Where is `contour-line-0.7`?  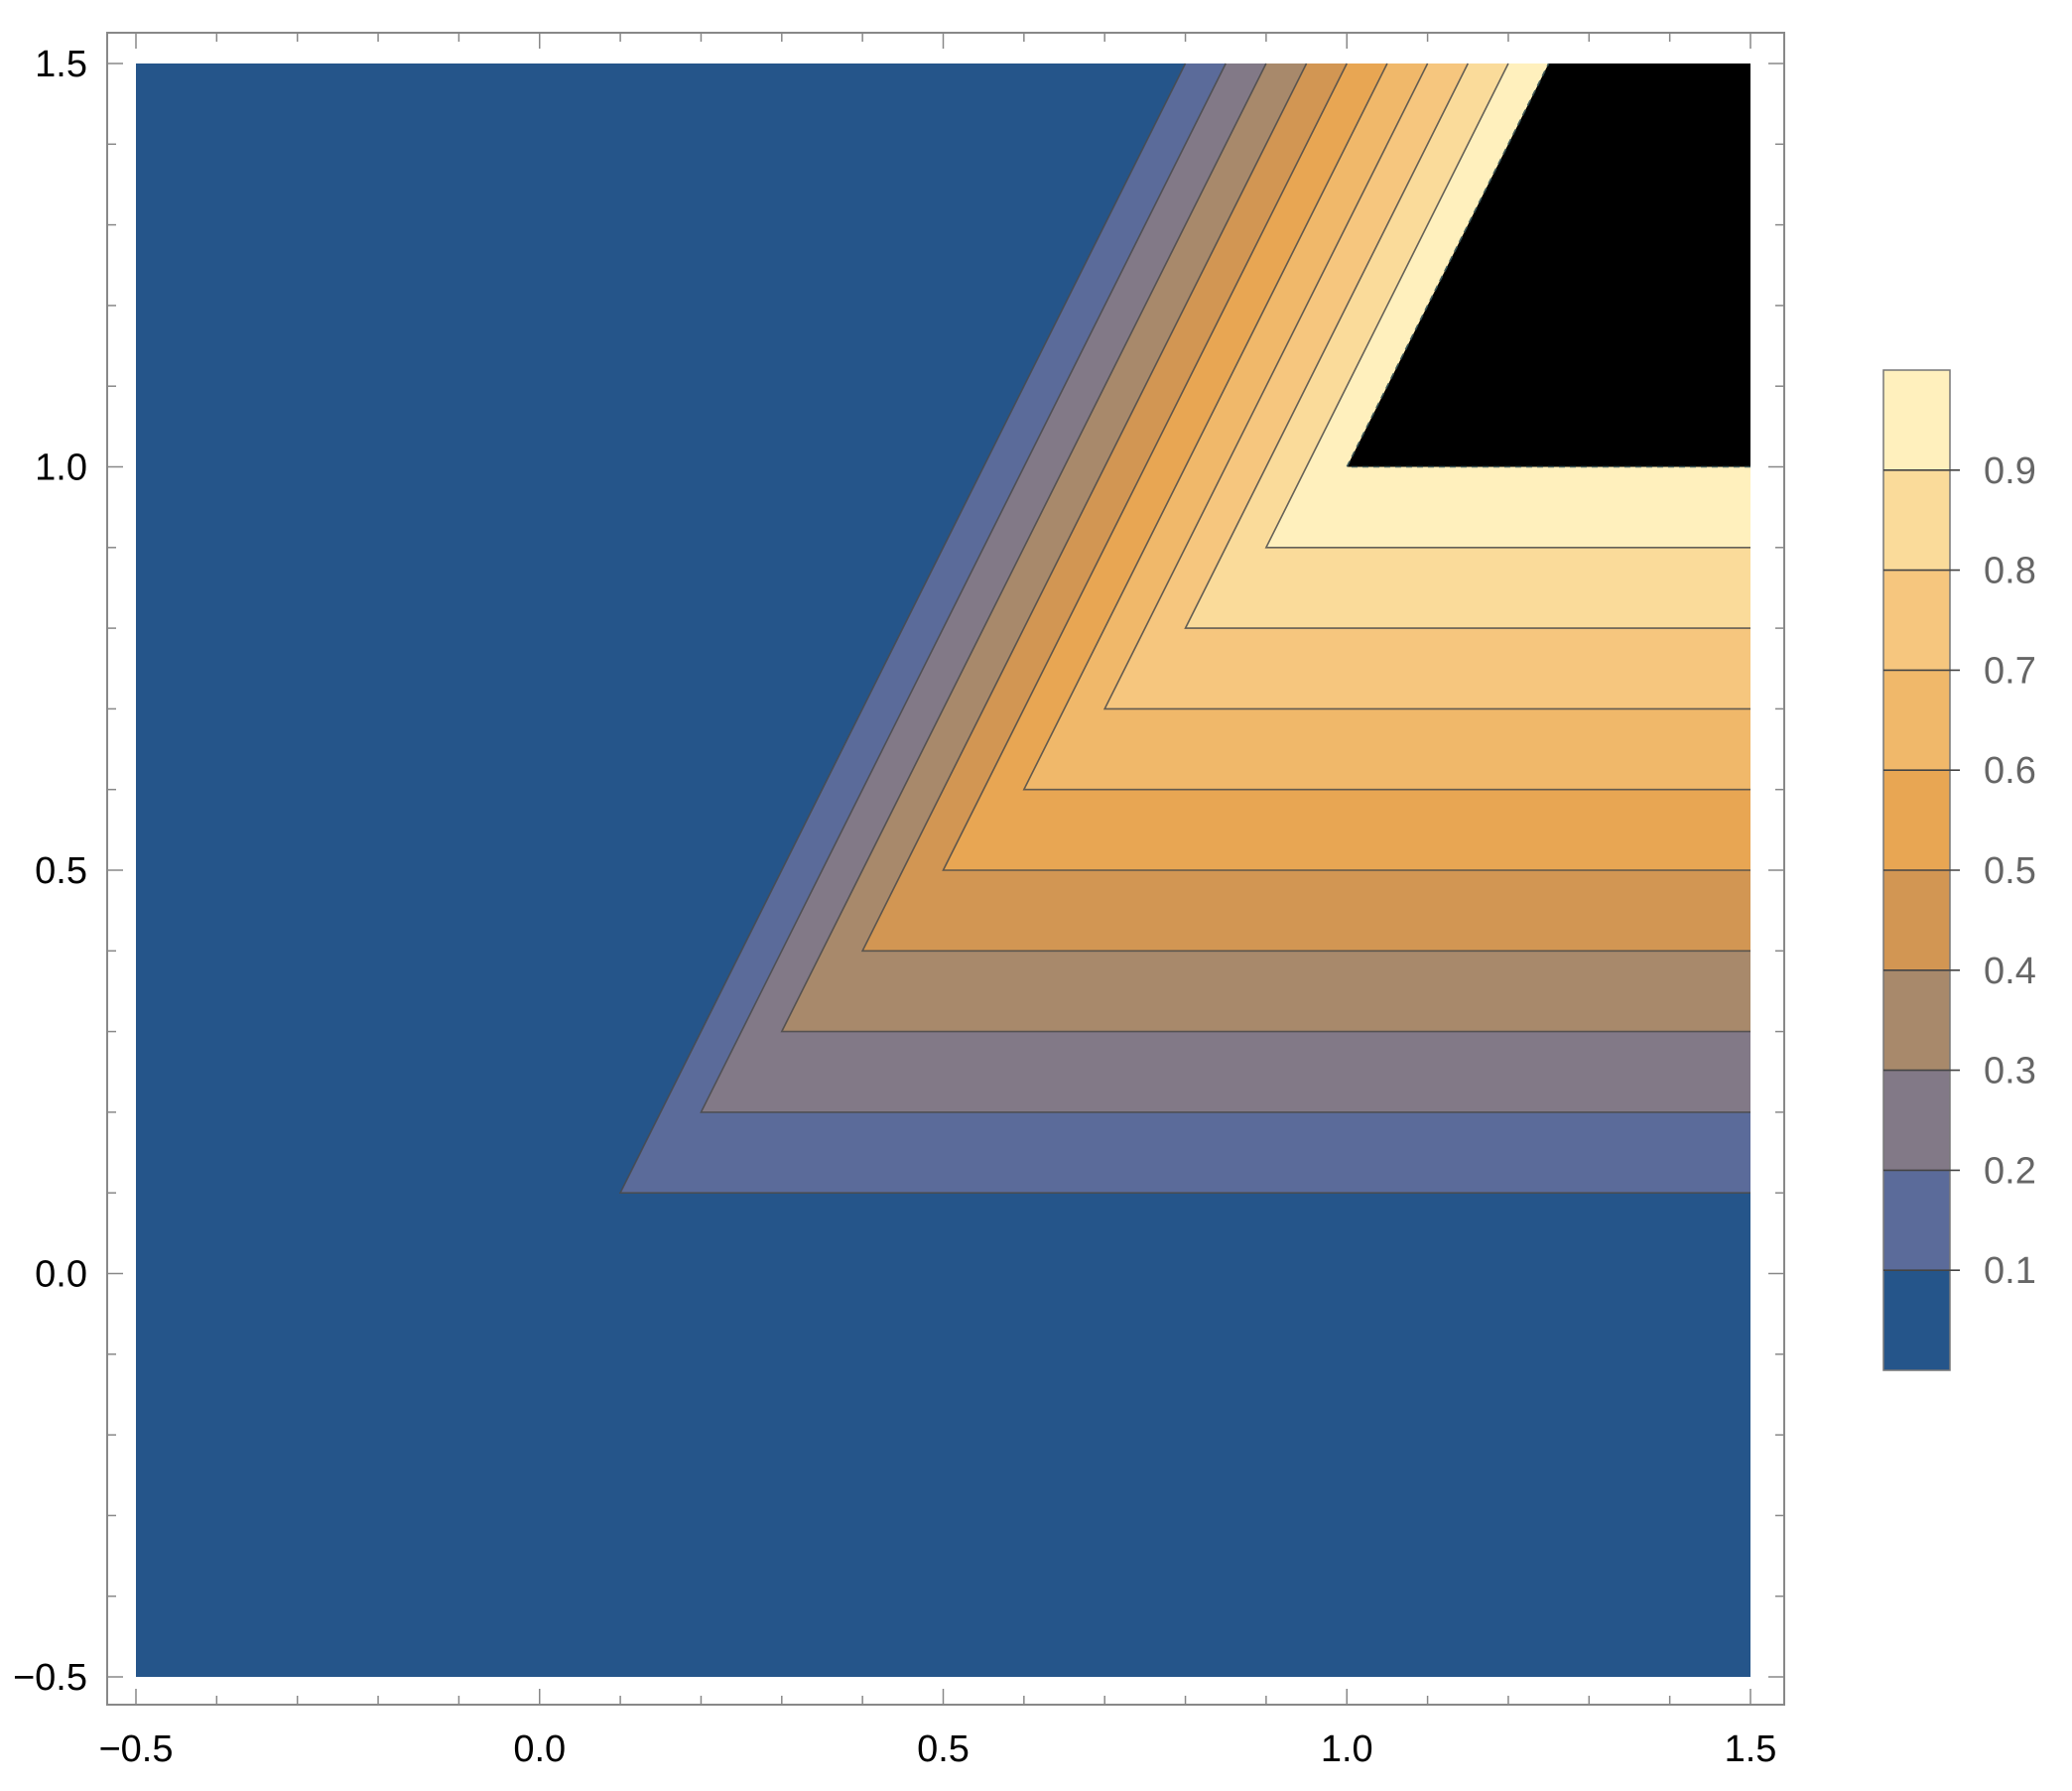 contour-line-0.7 is located at coordinates (1426, 386).